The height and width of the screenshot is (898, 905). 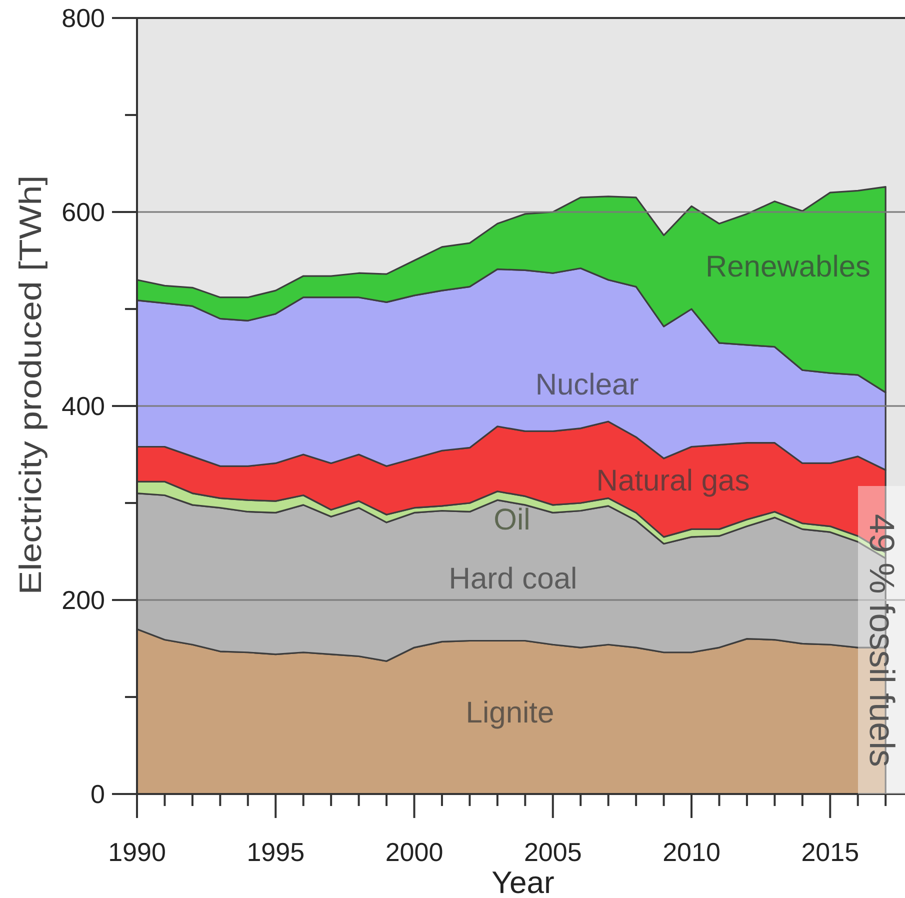 I want to click on x-tick-label: 1990, so click(x=137, y=852).